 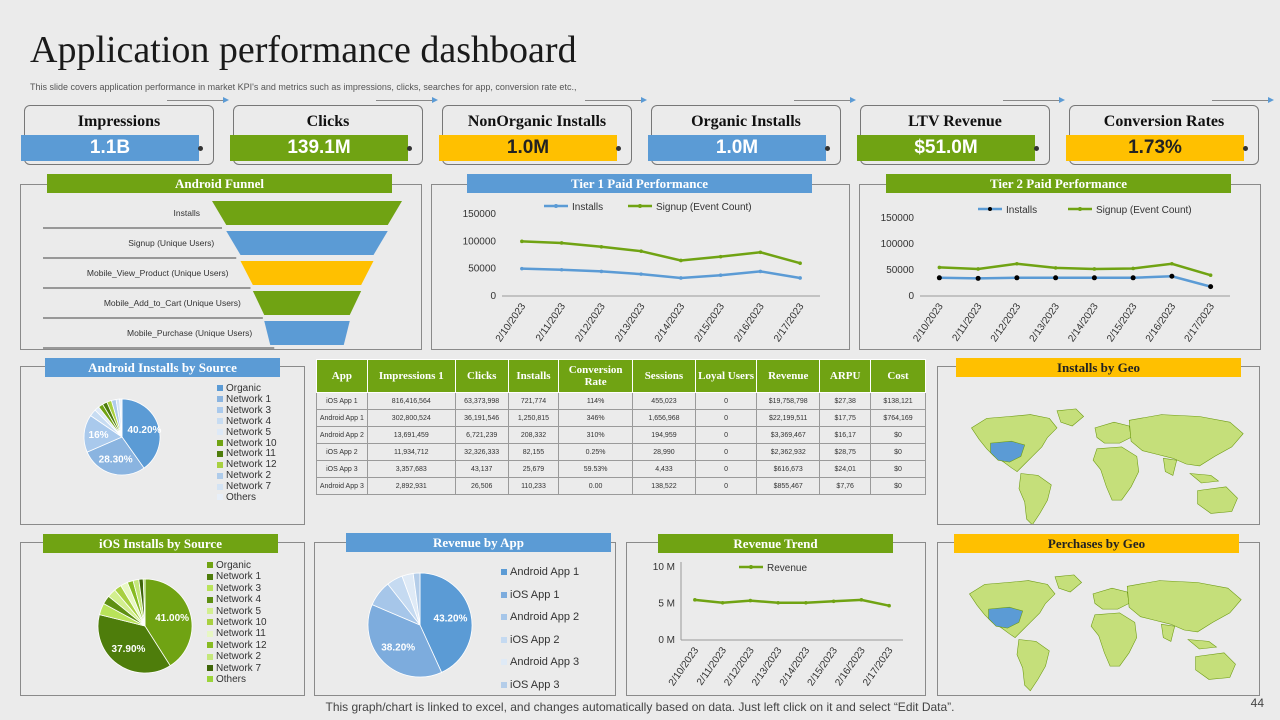 What do you see at coordinates (160, 543) in the screenshot?
I see `ios-src-title: iOS Installs by Source` at bounding box center [160, 543].